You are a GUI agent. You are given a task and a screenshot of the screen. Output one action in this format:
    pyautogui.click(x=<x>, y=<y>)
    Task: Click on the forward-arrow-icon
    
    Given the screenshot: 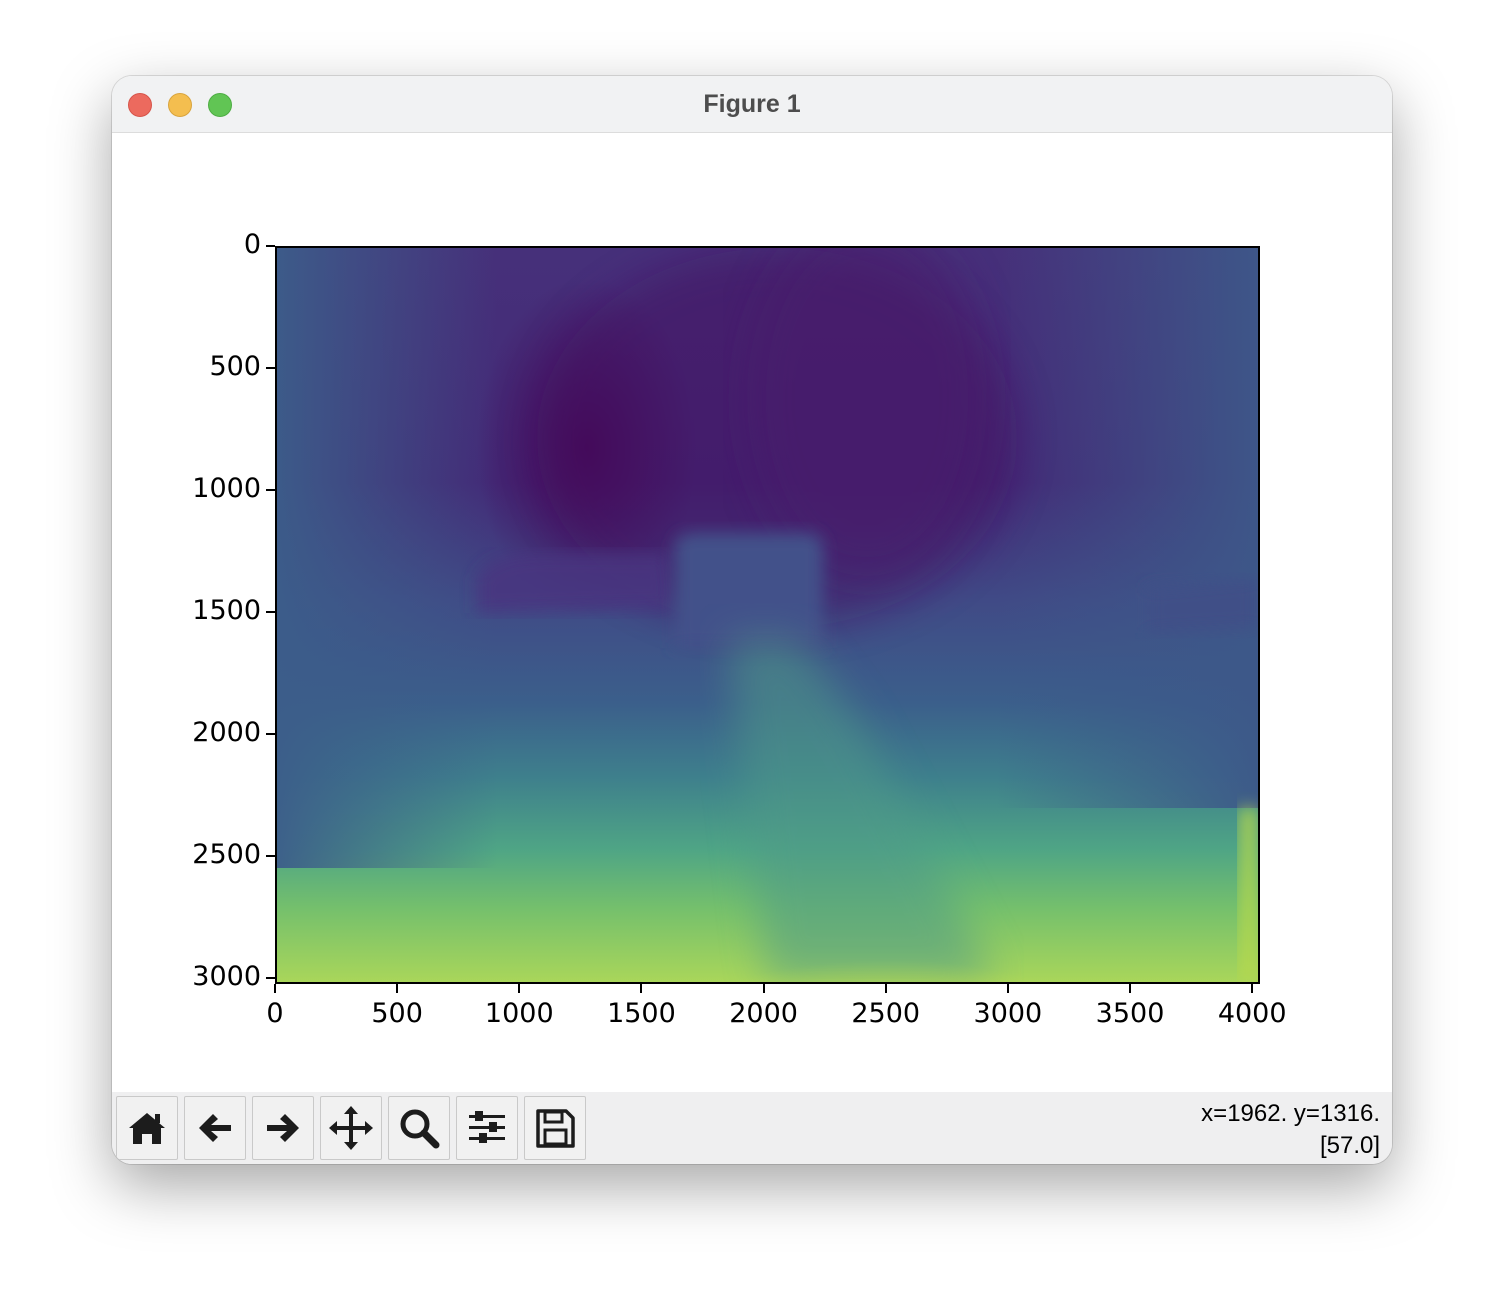 What is the action you would take?
    pyautogui.click(x=283, y=1128)
    